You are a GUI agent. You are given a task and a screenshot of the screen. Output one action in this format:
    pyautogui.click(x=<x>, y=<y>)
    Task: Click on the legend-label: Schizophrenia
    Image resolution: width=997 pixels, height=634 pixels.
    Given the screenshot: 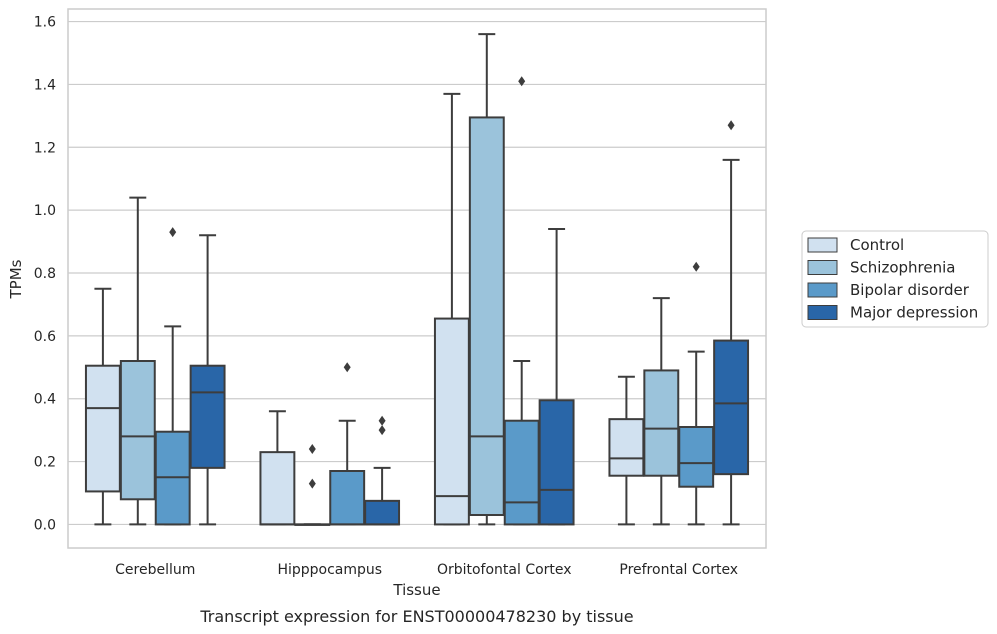 What is the action you would take?
    pyautogui.click(x=902, y=268)
    